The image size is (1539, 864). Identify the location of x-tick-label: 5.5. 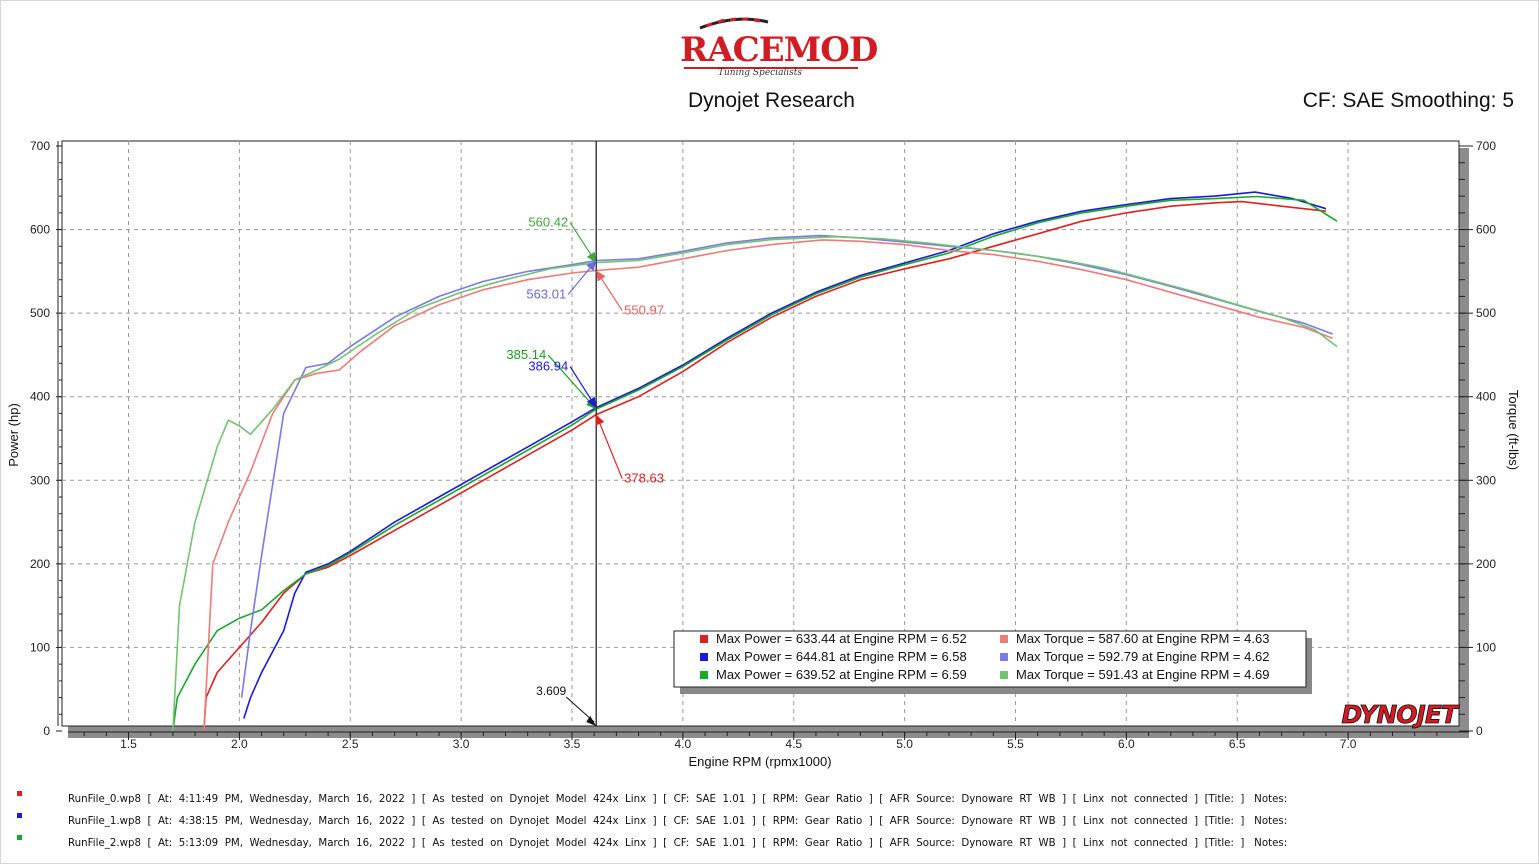
(1015, 744).